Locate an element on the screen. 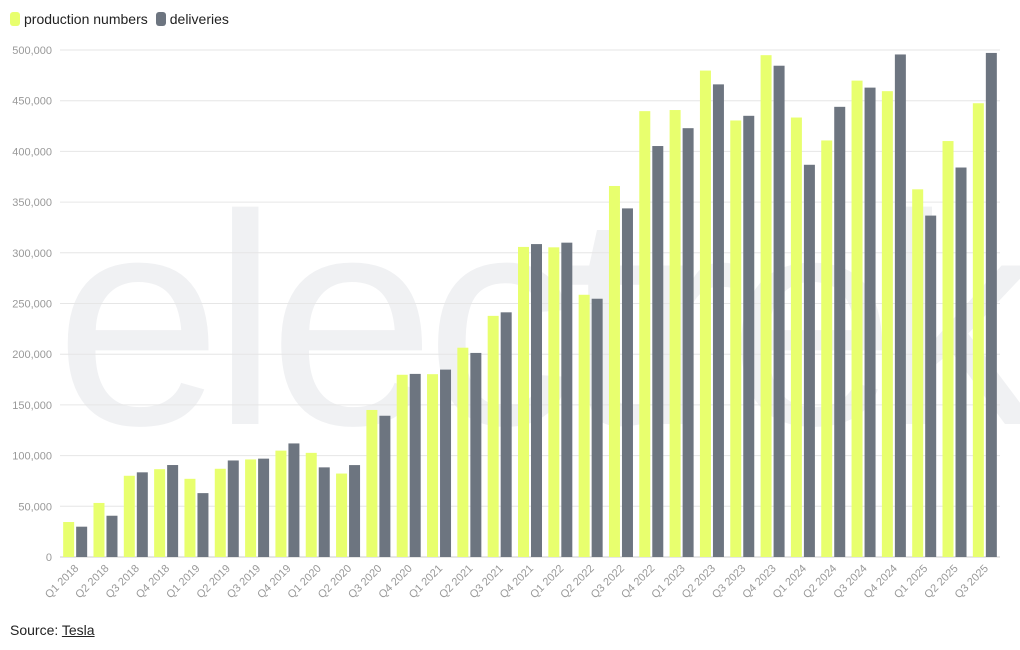  legend: production numbers deliveries is located at coordinates (123, 19).